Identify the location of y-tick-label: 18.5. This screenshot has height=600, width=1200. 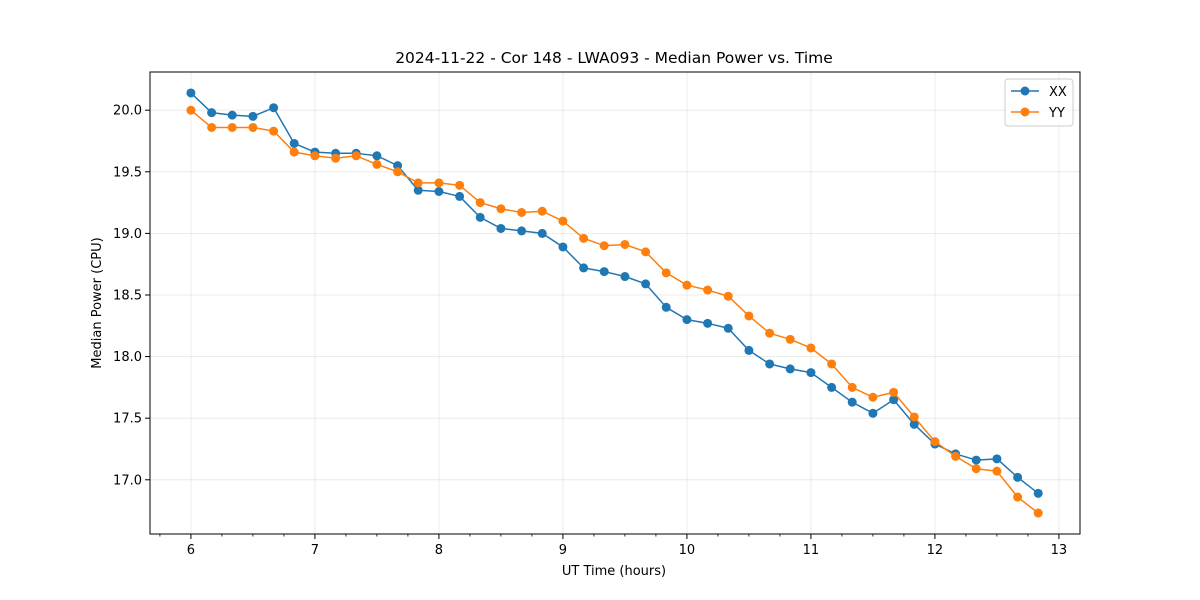
(127, 295).